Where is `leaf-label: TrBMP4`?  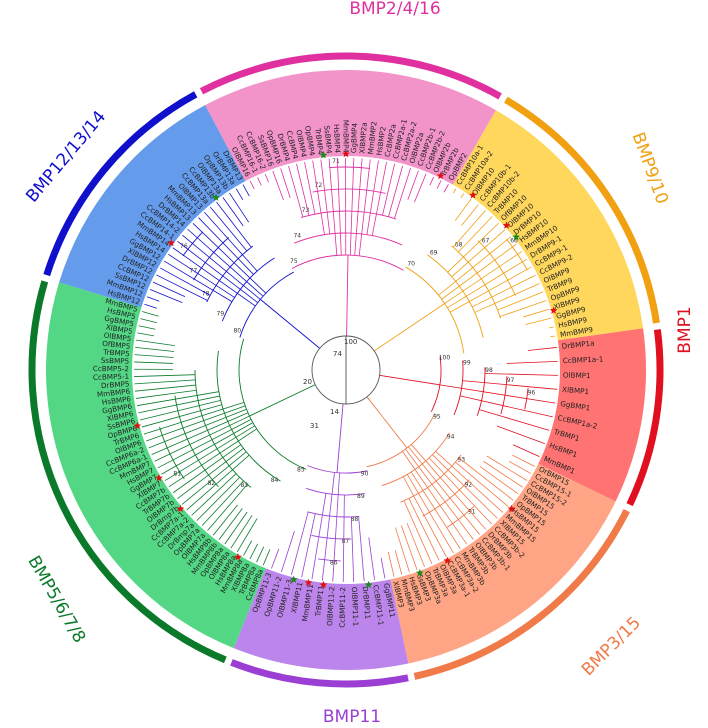 leaf-label: TrBMP4 is located at coordinates (319, 141).